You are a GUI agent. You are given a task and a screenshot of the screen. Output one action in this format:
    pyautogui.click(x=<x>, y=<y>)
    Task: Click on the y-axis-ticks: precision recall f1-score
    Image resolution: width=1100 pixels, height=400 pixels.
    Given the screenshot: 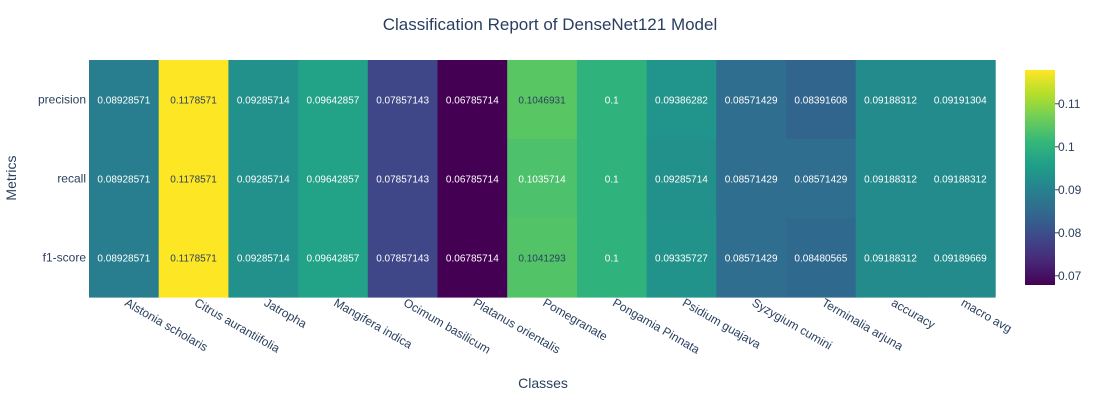 What is the action you would take?
    pyautogui.click(x=62, y=179)
    